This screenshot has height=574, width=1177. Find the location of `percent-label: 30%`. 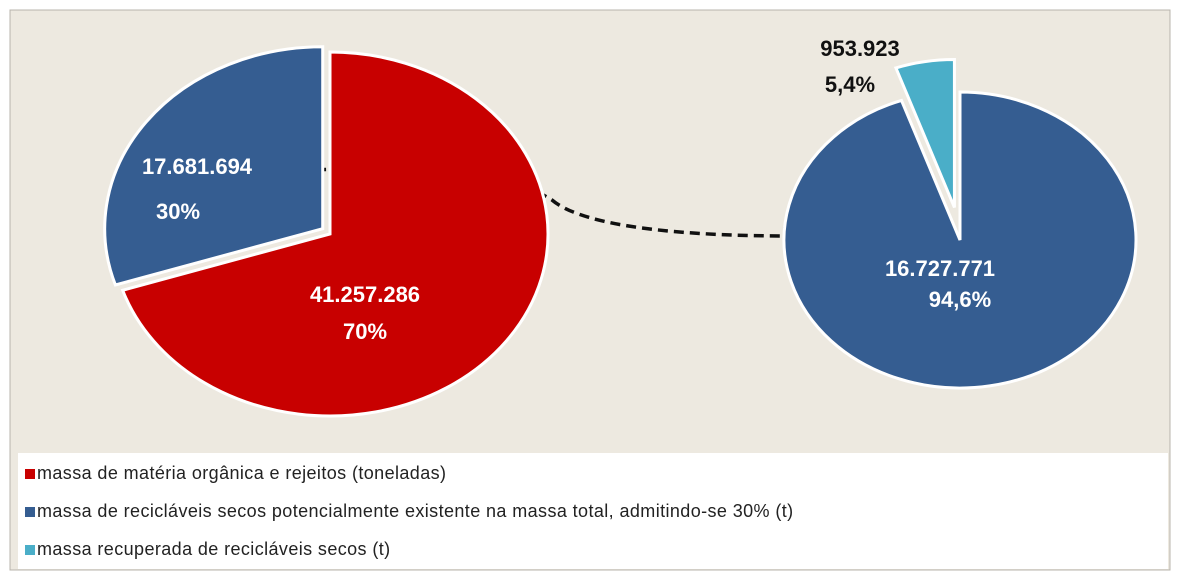

percent-label: 30% is located at coordinates (178, 211).